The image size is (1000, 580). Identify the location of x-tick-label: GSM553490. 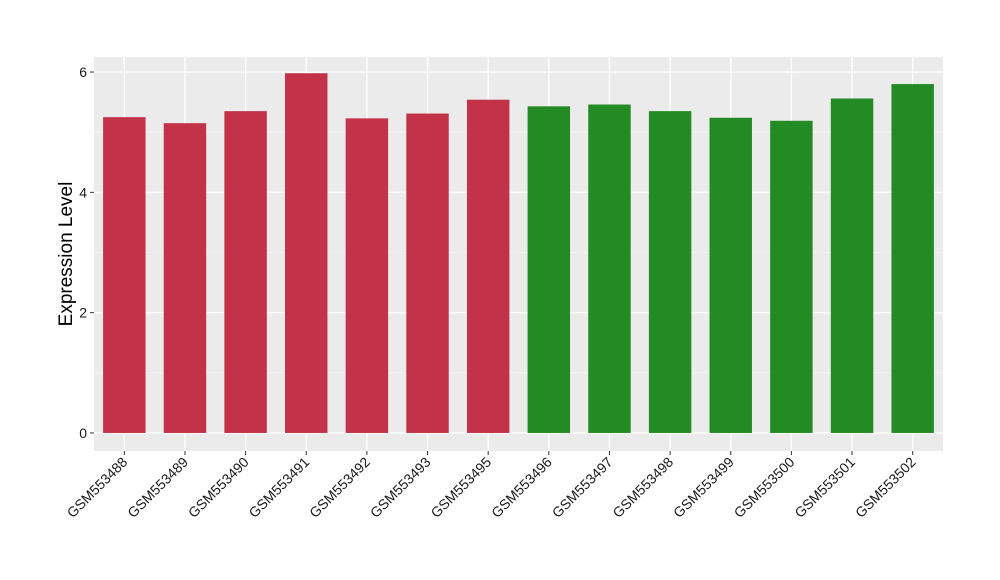
(218, 487).